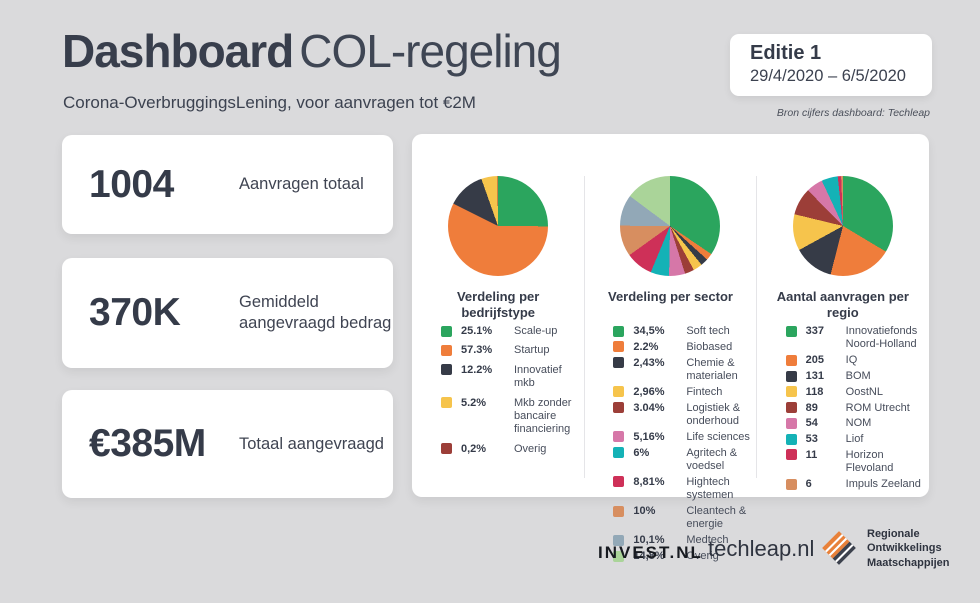 This screenshot has height=603, width=980. Describe the element at coordinates (538, 376) in the screenshot. I see `legend-label: Innovatief mkb` at that location.